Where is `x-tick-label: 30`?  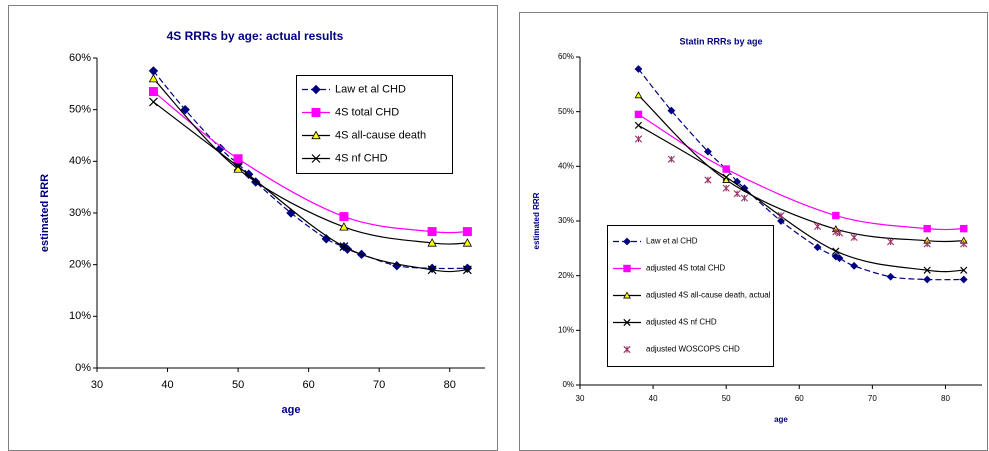 x-tick-label: 30 is located at coordinates (580, 398).